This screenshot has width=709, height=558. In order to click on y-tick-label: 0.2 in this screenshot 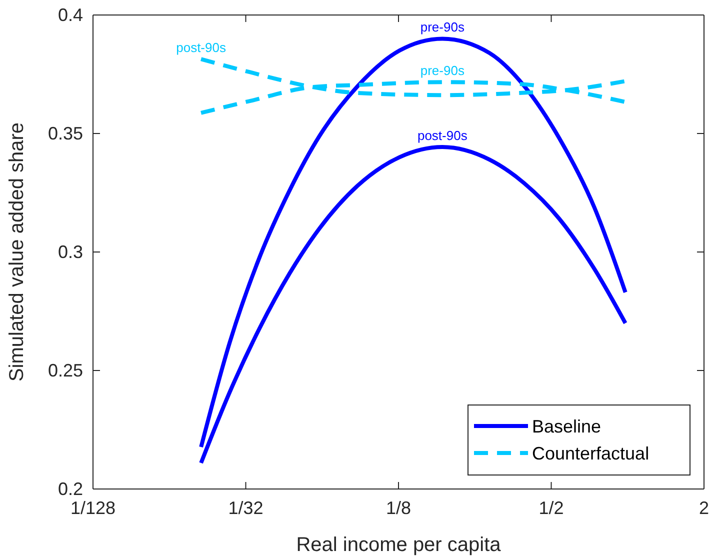, I will do `click(70, 488)`.